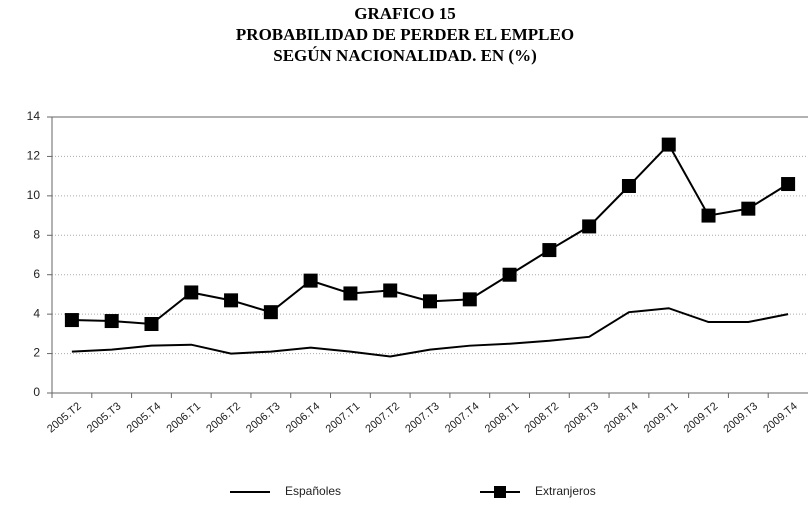 The image size is (809, 507). I want to click on x-tick-label: 2008.T2, so click(542, 417).